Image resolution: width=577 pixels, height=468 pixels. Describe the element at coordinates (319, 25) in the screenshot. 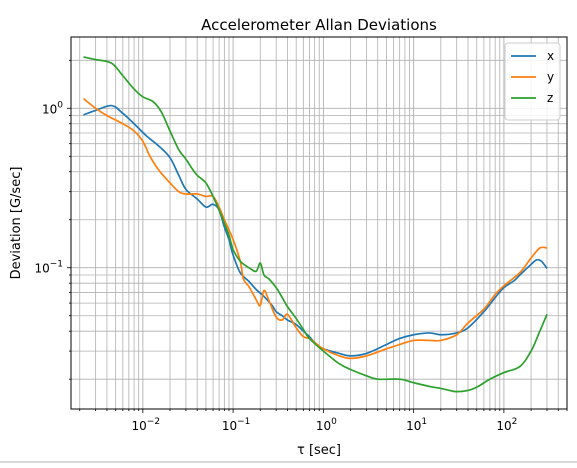

I see `chart-title: Accelerometer Allan Deviations` at that location.